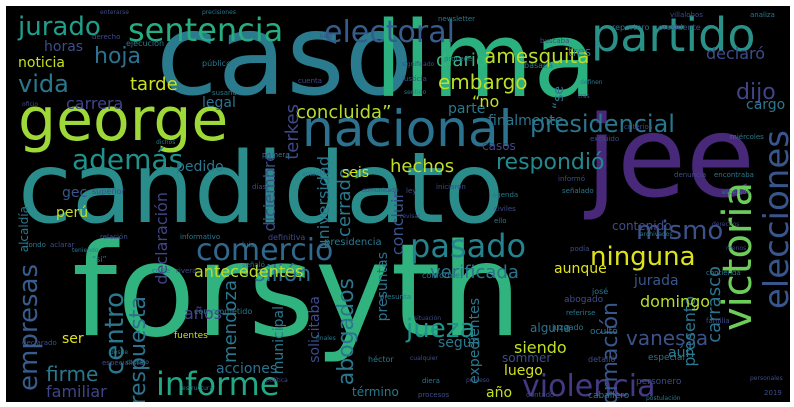 The image size is (794, 407). Describe the element at coordinates (224, 93) in the screenshot. I see `word-susana: susana` at that location.